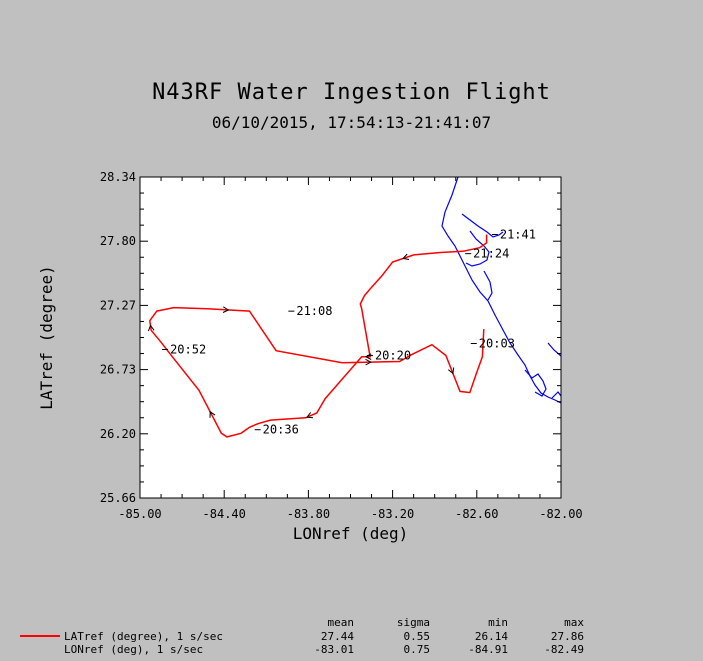 This screenshot has width=703, height=661. What do you see at coordinates (318, 336) in the screenshot?
I see `flight-track-line` at bounding box center [318, 336].